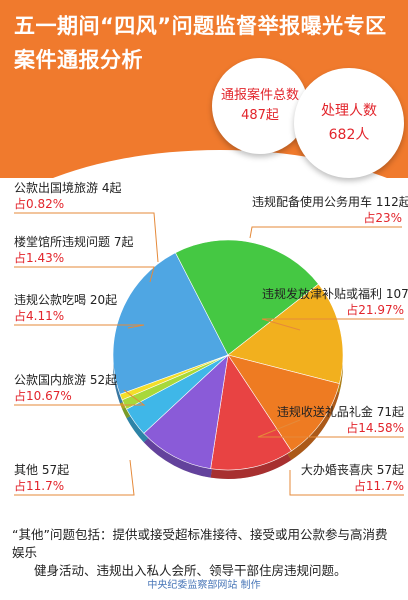 The image size is (408, 600). Describe the element at coordinates (200, 26) in the screenshot. I see `page-title: 五一期间“四风”问题监督举报曝光专区` at that location.